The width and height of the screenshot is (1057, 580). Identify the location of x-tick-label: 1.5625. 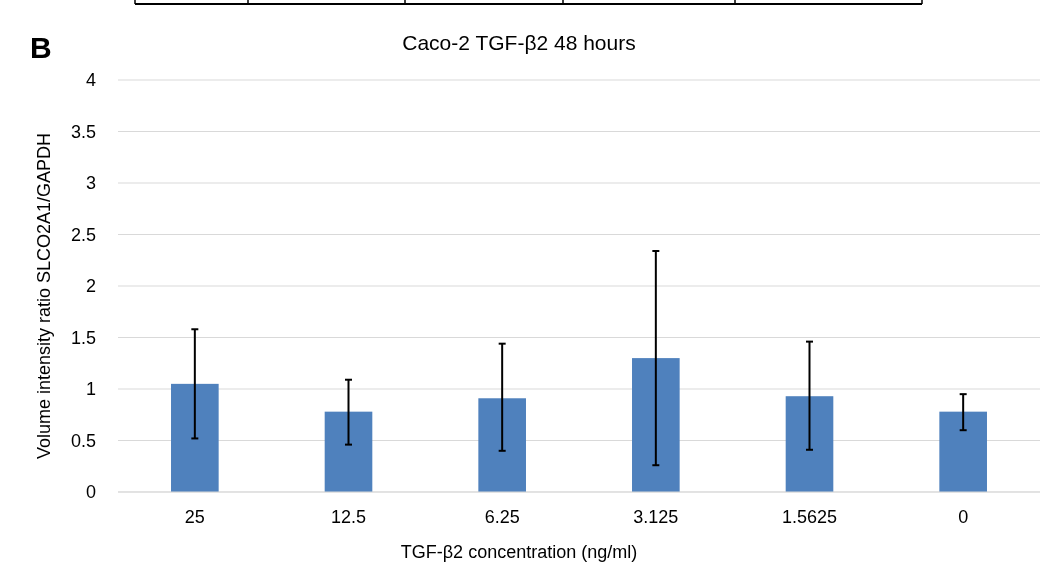
(809, 517).